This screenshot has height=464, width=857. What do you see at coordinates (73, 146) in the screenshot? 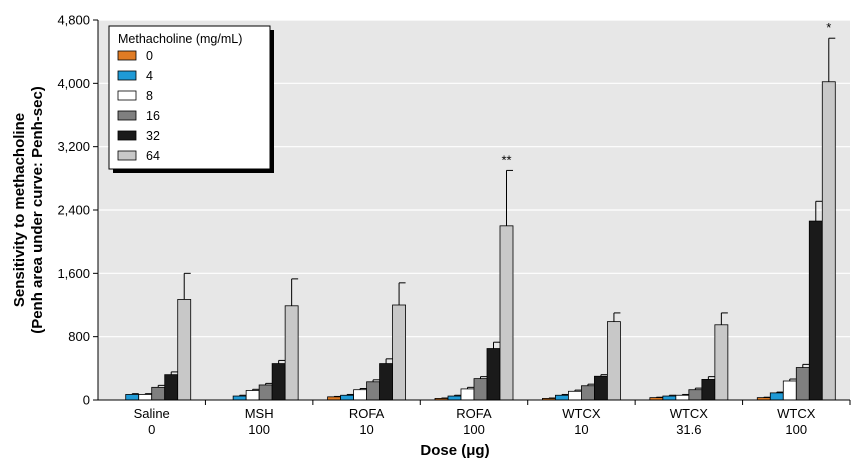
I see `y-tick-label: 3,200` at bounding box center [73, 146].